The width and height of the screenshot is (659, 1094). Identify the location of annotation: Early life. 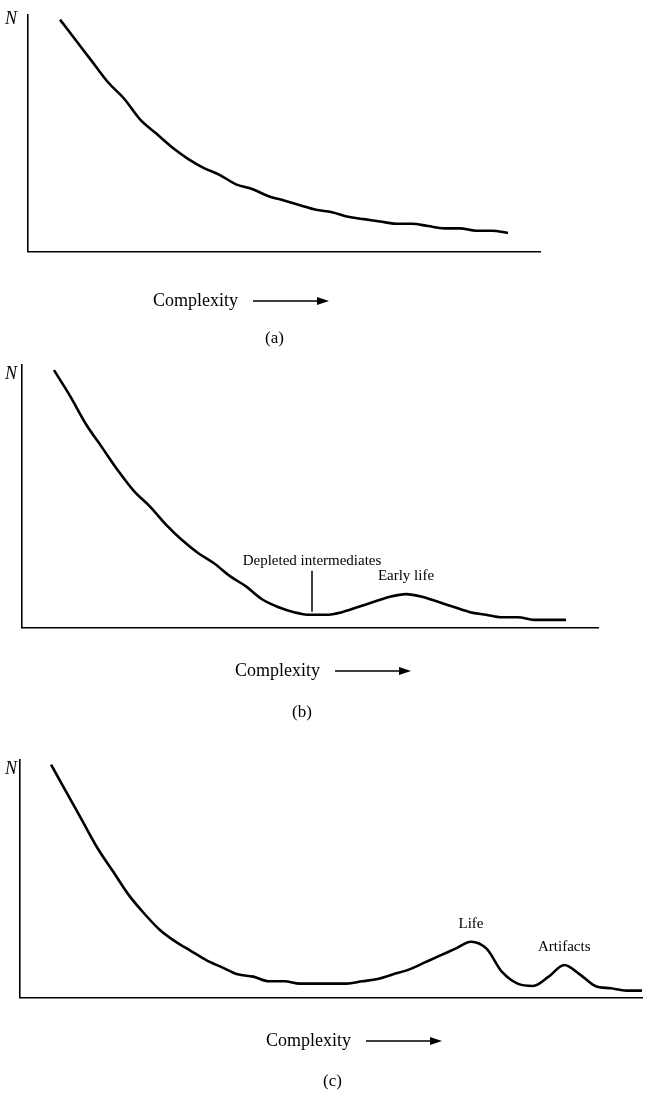
(406, 575).